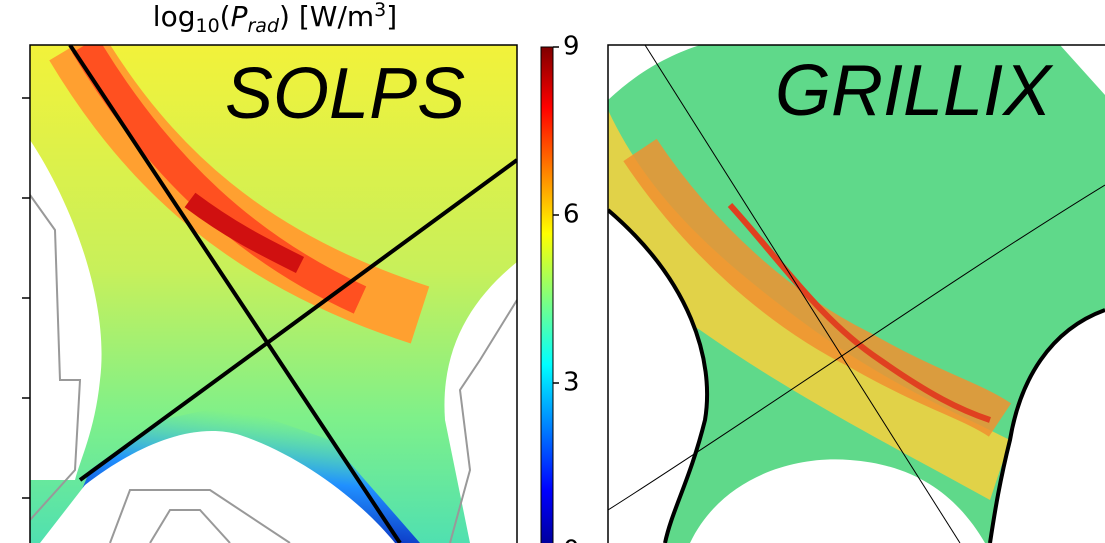  Describe the element at coordinates (571, 215) in the screenshot. I see `colorbar-tick-label: 6` at that location.